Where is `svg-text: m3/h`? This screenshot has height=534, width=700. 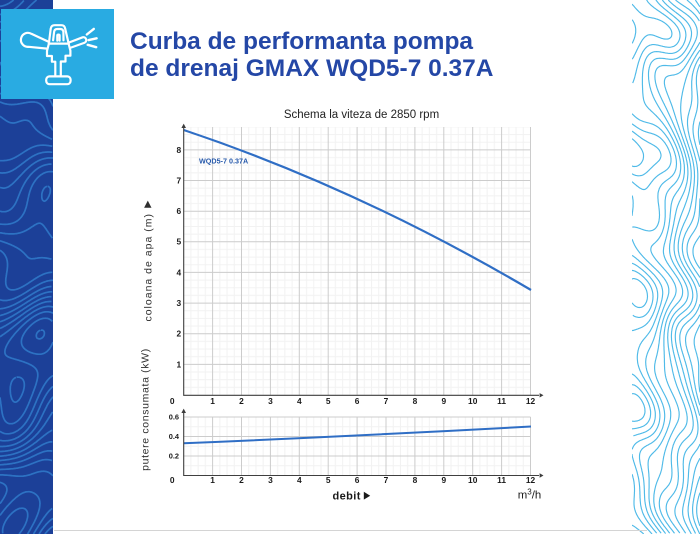
svg-text: m3/h is located at coordinates (529, 495).